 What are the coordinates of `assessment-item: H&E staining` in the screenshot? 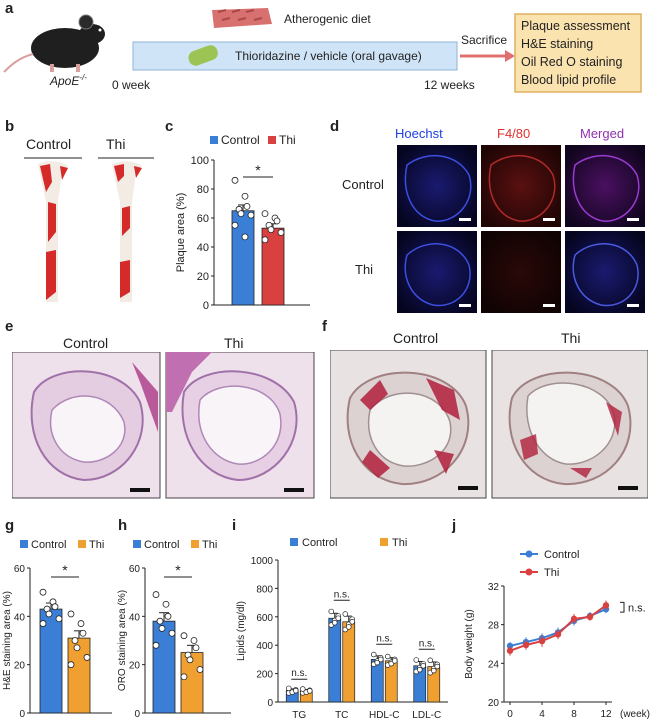 It's located at (557, 44).